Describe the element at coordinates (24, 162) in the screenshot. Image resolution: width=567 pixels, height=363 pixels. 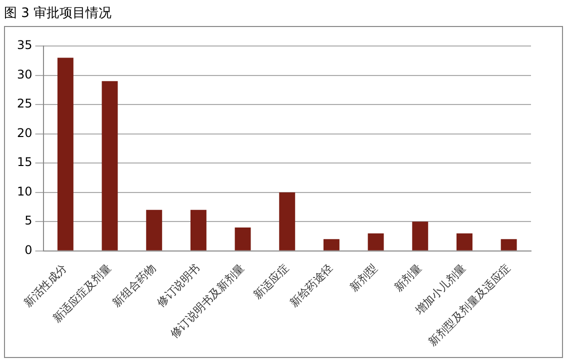
I see `y-tick-label: 15` at that location.